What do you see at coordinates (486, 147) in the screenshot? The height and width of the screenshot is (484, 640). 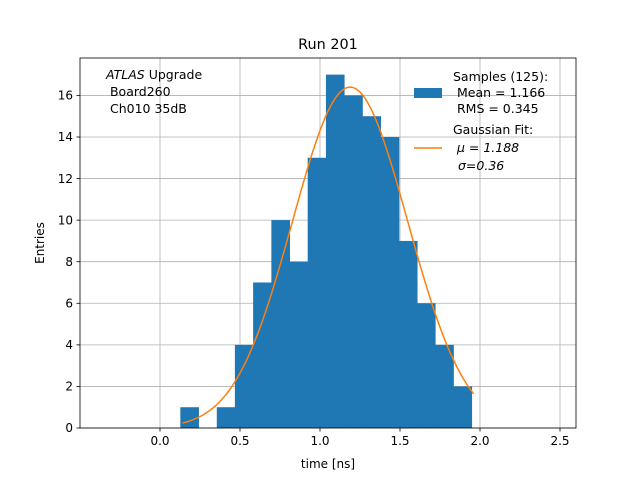 I see `legend-fit-line2: μ = 1.188` at bounding box center [486, 147].